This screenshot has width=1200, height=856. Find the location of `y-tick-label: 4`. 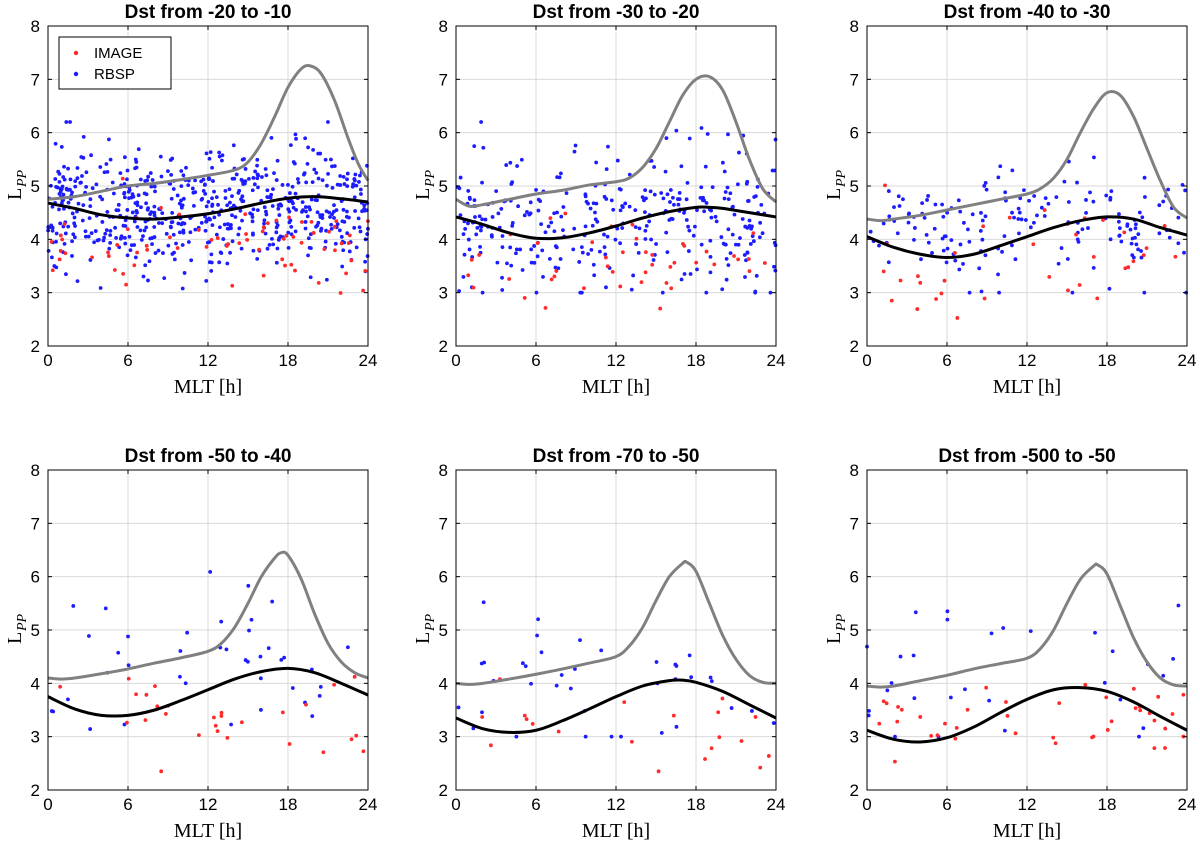

y-tick-label: 4 is located at coordinates (35, 683).